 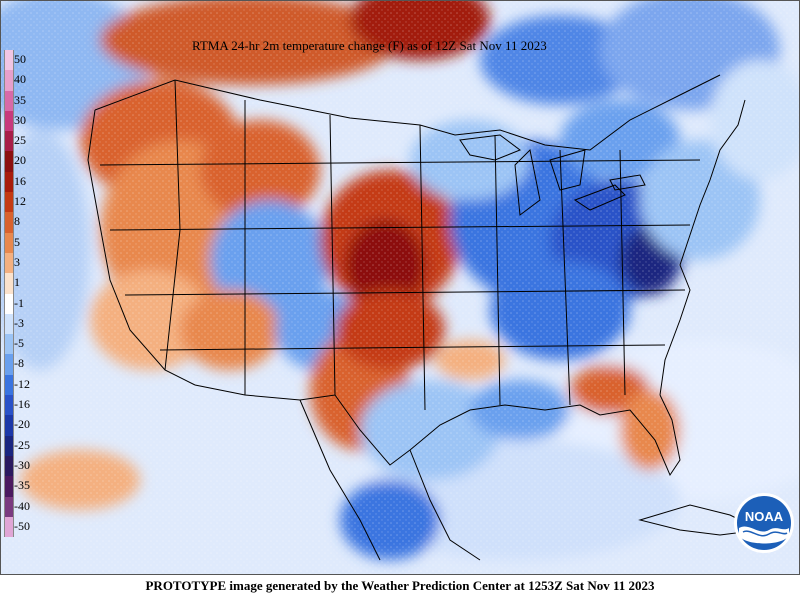 I want to click on colorbar-row: -25, so click(x=23, y=445).